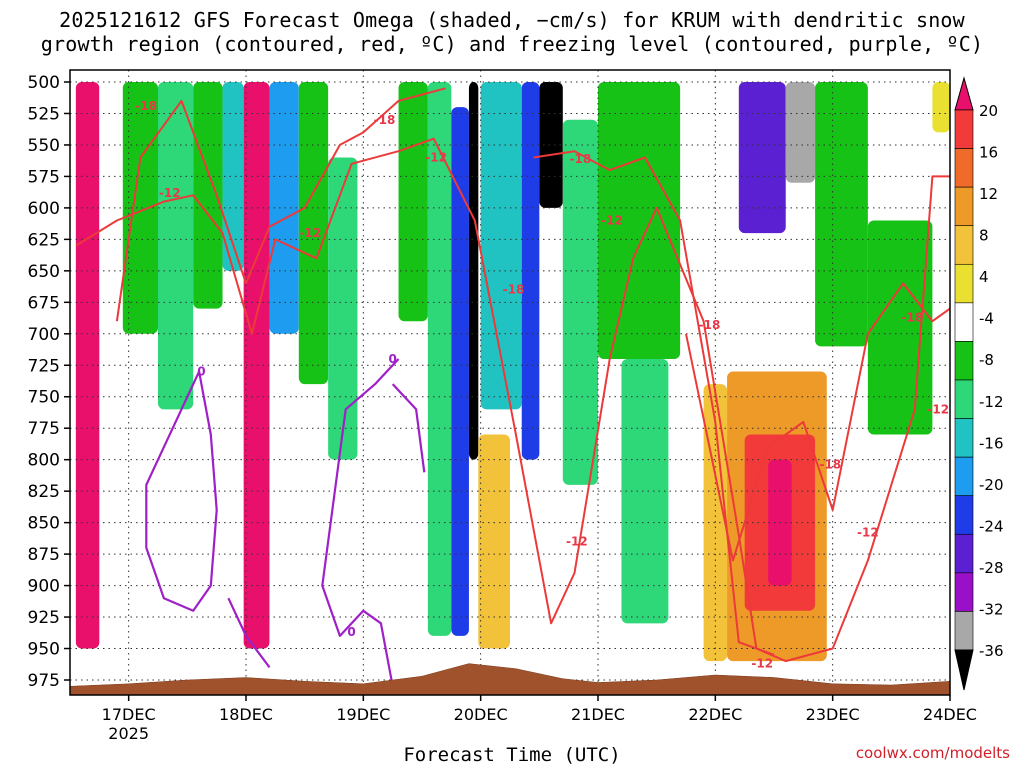 The image size is (1024, 768). Describe the element at coordinates (913, 317) in the screenshot. I see `contour-label-13: -18` at that location.